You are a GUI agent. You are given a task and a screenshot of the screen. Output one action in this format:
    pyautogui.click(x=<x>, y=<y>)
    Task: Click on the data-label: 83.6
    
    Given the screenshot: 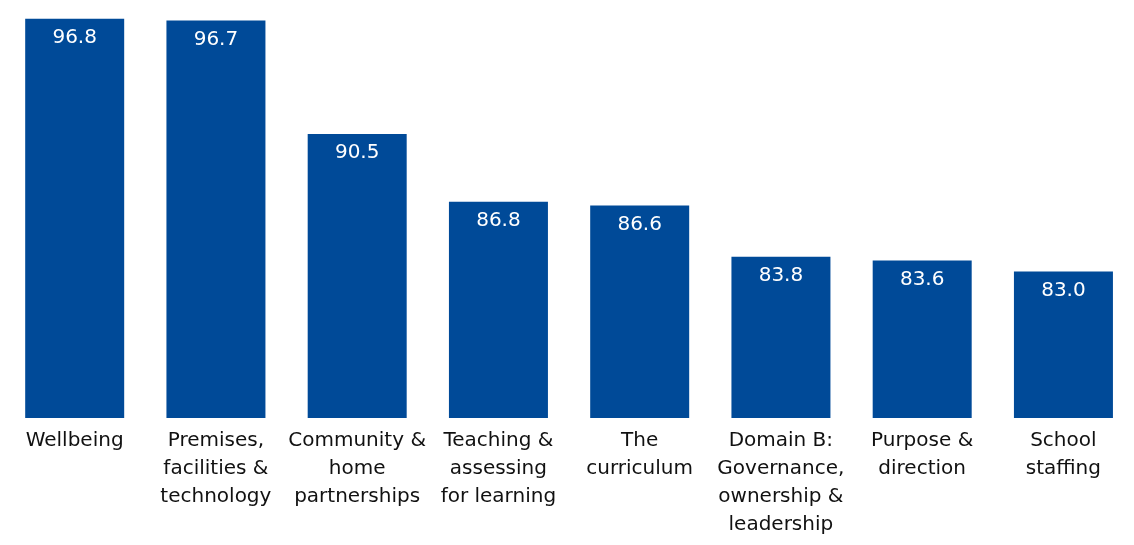 What is the action you would take?
    pyautogui.click(x=922, y=277)
    